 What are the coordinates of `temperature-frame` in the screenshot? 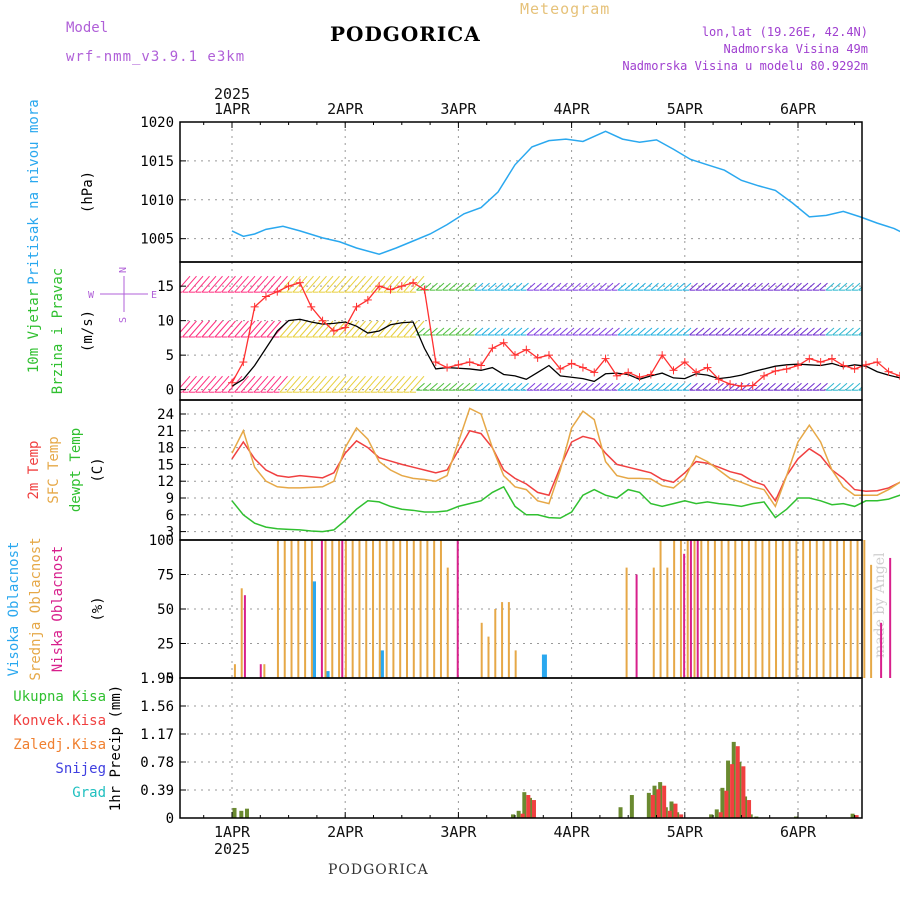 It's located at (521, 470).